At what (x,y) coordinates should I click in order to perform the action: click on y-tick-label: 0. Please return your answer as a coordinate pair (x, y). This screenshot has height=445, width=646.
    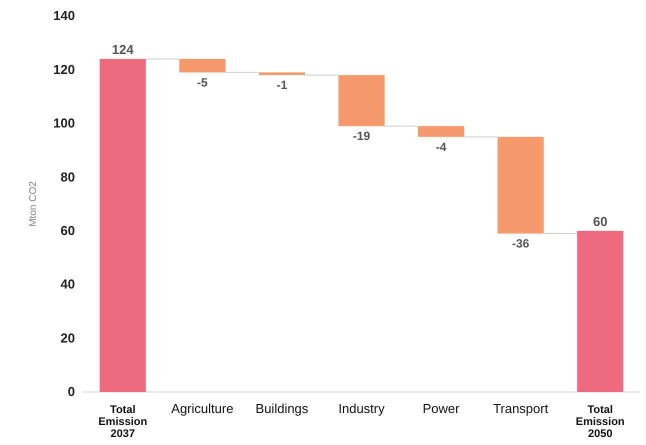
    Looking at the image, I should click on (71, 392).